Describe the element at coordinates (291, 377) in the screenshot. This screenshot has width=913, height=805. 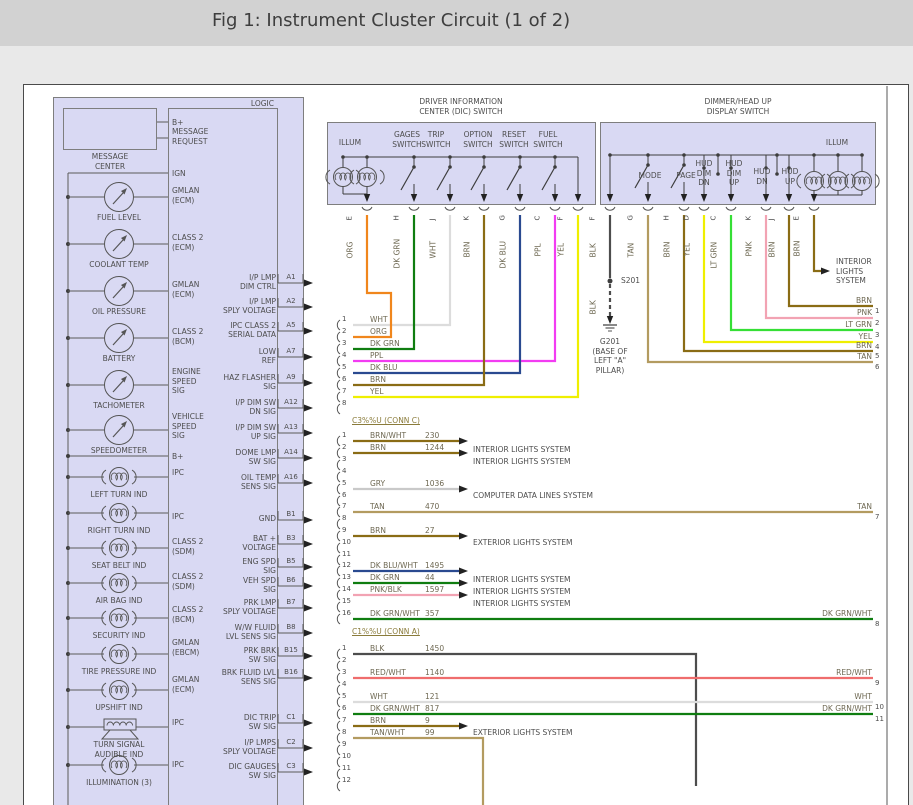
I see `ipc-pin-id: A9` at that location.